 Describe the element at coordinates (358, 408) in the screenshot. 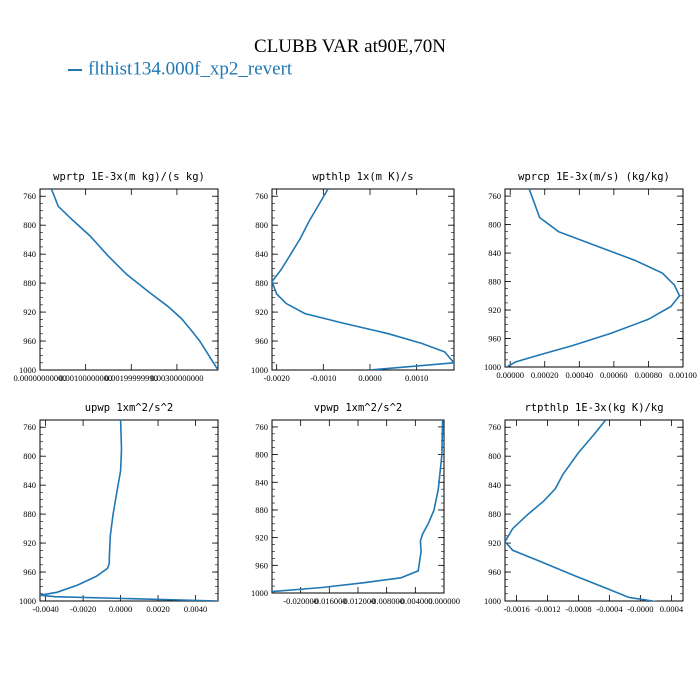

I see `subplot-title: vpwp 1xm^2/s^2` at that location.